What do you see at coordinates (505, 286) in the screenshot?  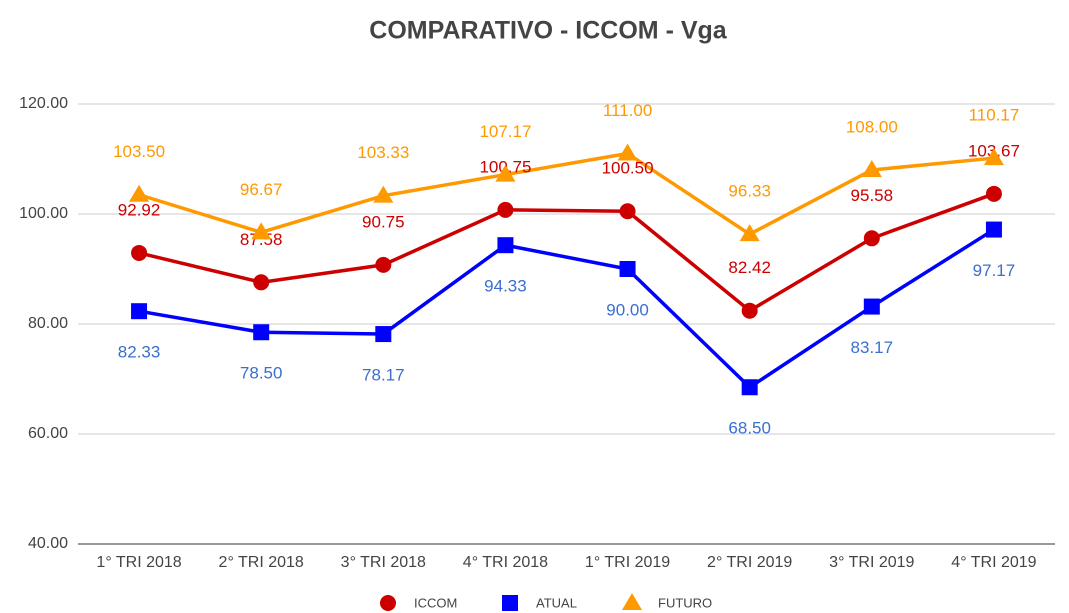 I see `data-label: 94.33` at bounding box center [505, 286].